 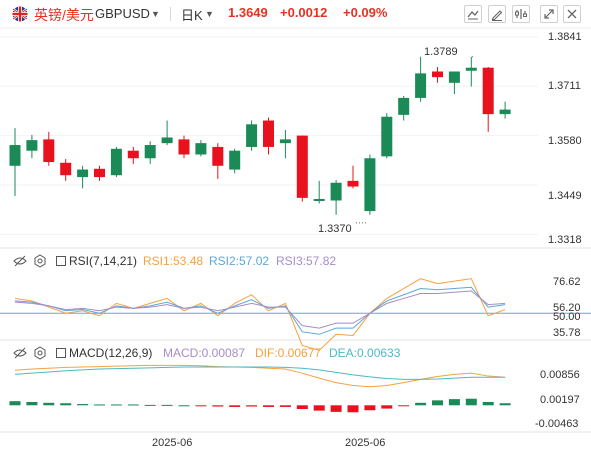 I want to click on rsi2-line, so click(x=260, y=310).